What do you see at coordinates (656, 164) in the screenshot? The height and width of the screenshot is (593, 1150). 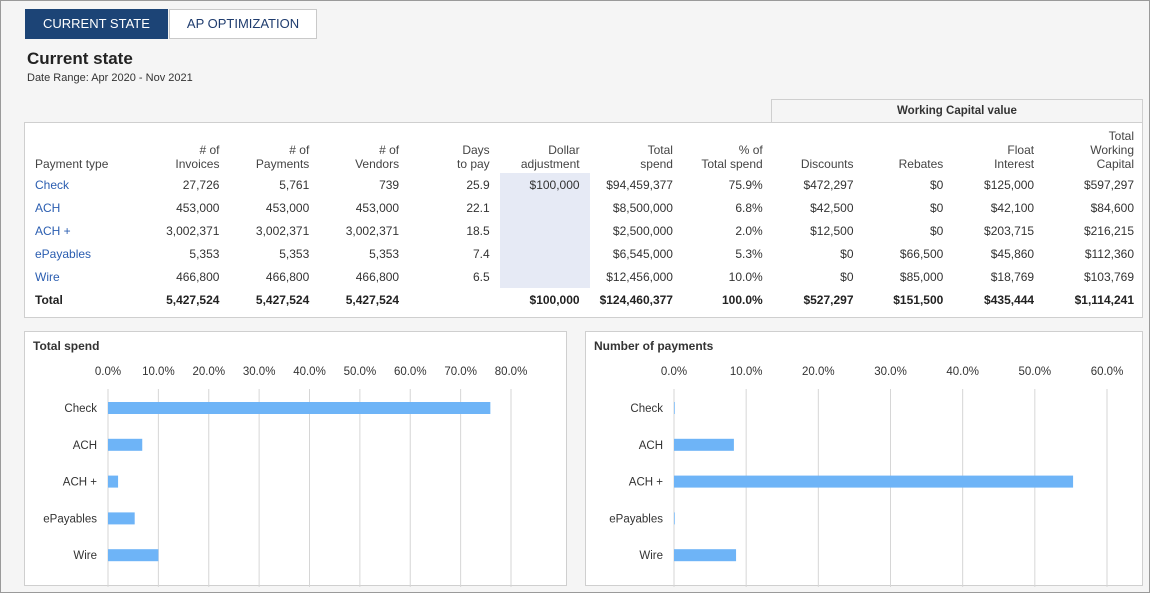 I see `column-header-text: spend` at bounding box center [656, 164].